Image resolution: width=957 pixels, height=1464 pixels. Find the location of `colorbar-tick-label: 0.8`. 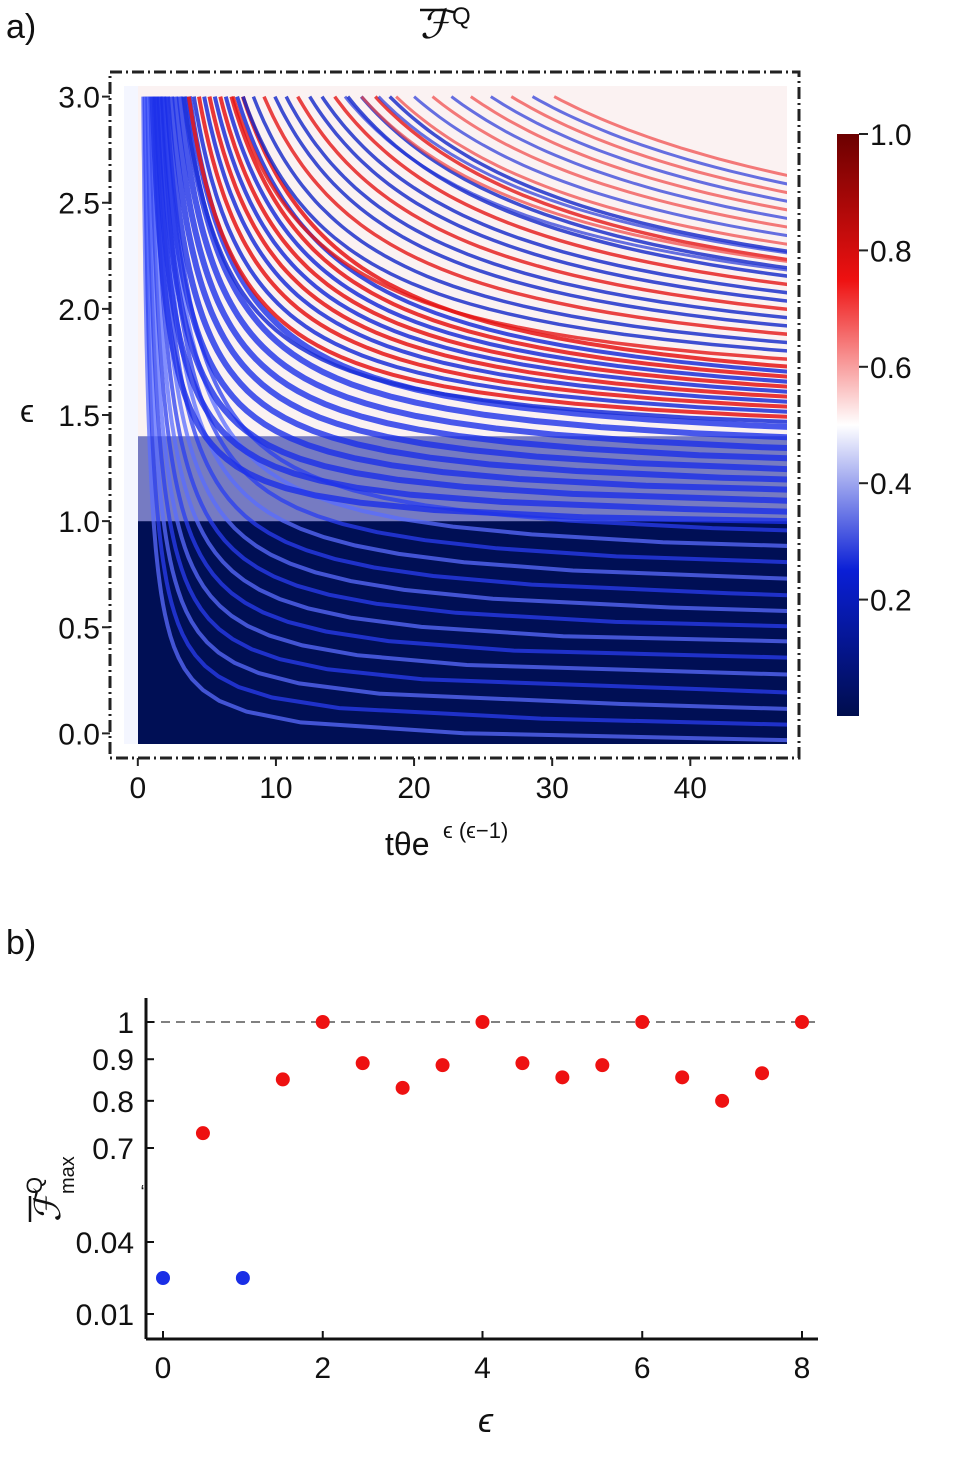

colorbar-tick-label: 0.8 is located at coordinates (891, 251).